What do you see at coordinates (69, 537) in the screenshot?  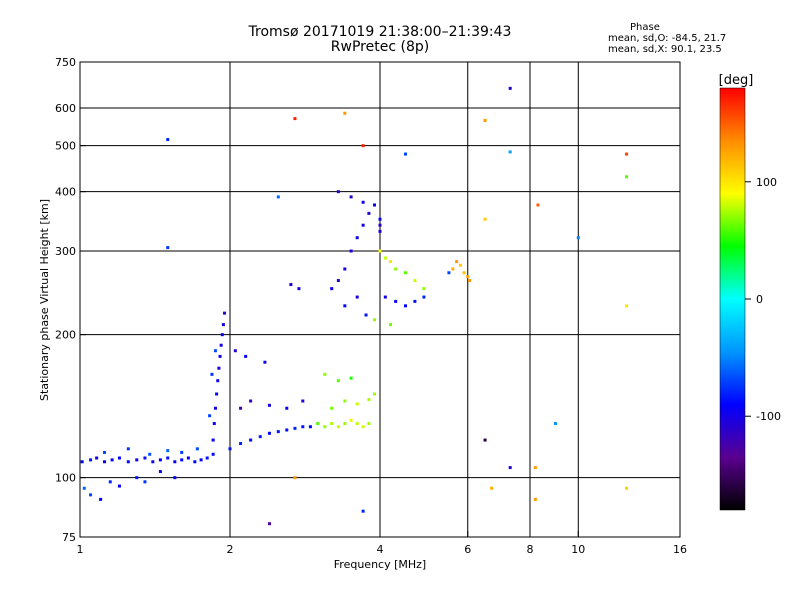 I see `y-tick-label: 75` at bounding box center [69, 537].